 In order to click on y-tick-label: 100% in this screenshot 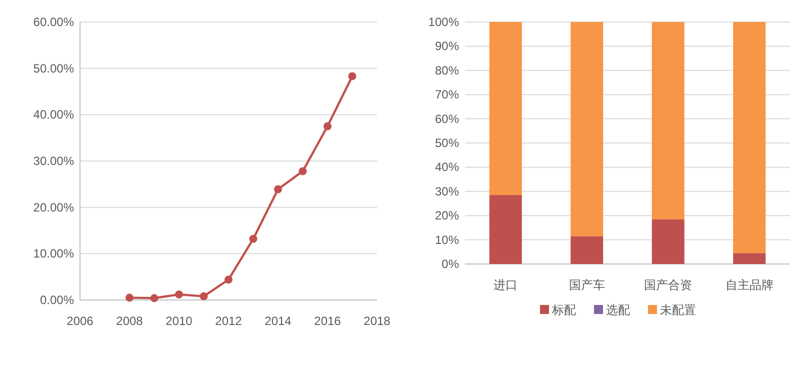, I will do `click(444, 22)`.